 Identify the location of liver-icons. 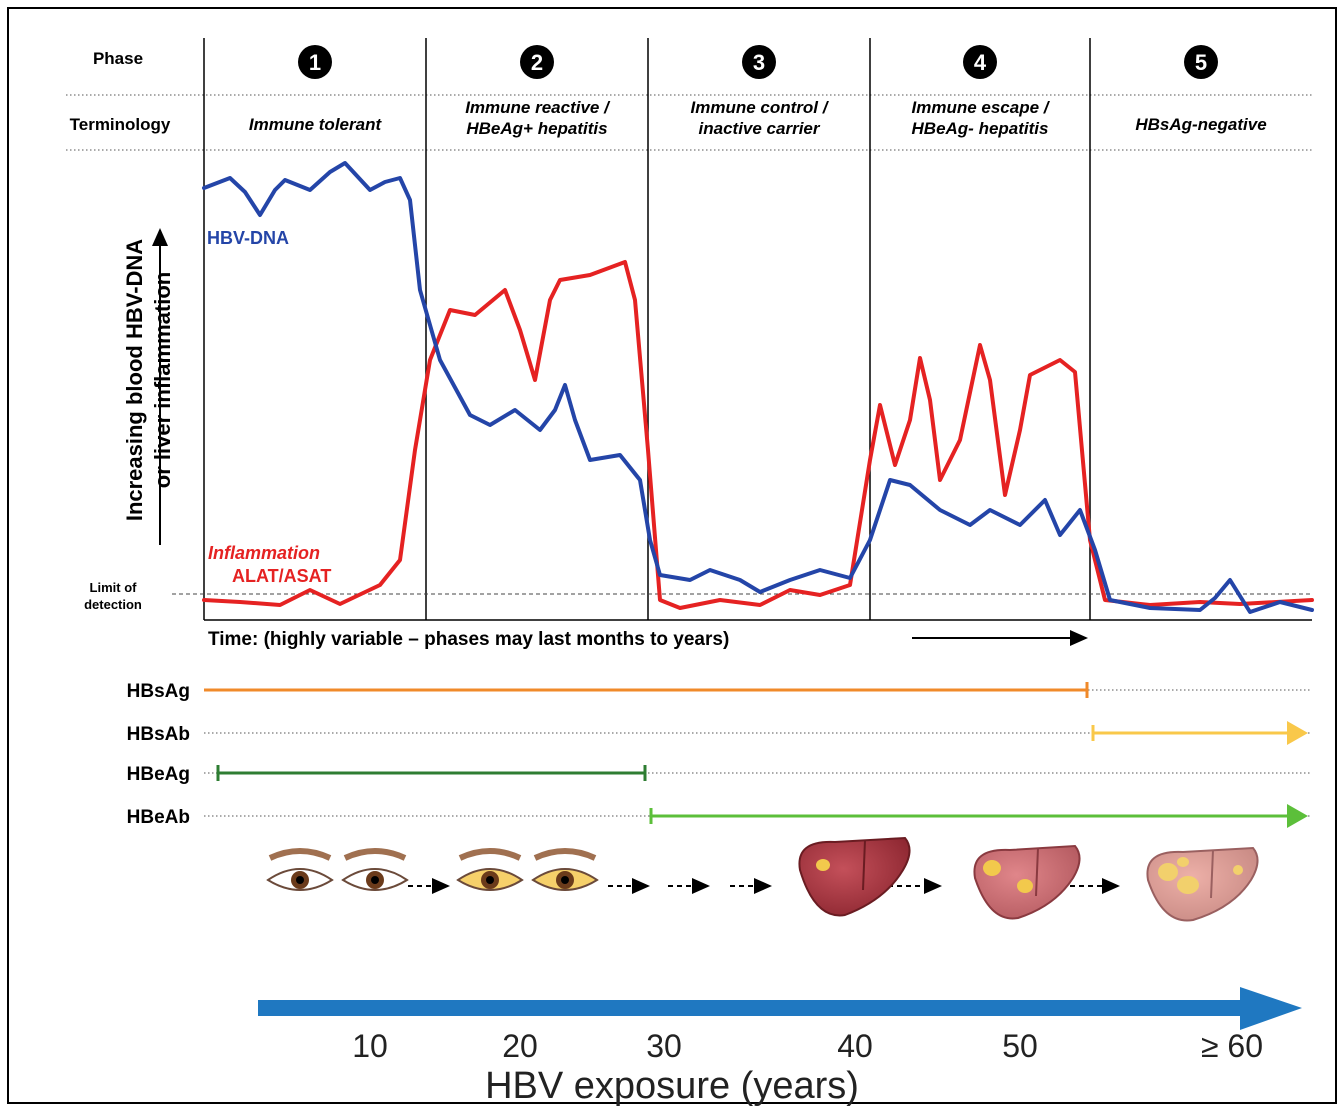
(1028, 879).